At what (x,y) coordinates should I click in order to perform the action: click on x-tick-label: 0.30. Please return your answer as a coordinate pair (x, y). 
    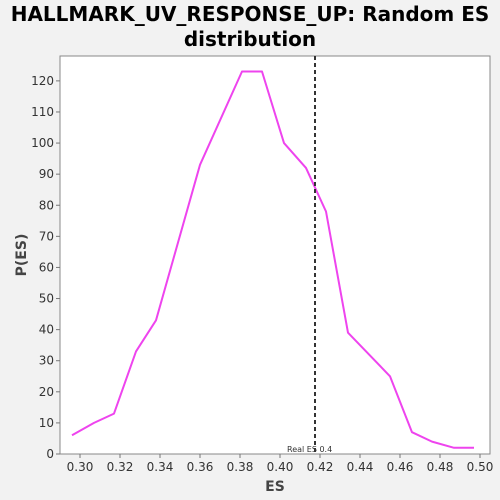
    Looking at the image, I should click on (80, 467).